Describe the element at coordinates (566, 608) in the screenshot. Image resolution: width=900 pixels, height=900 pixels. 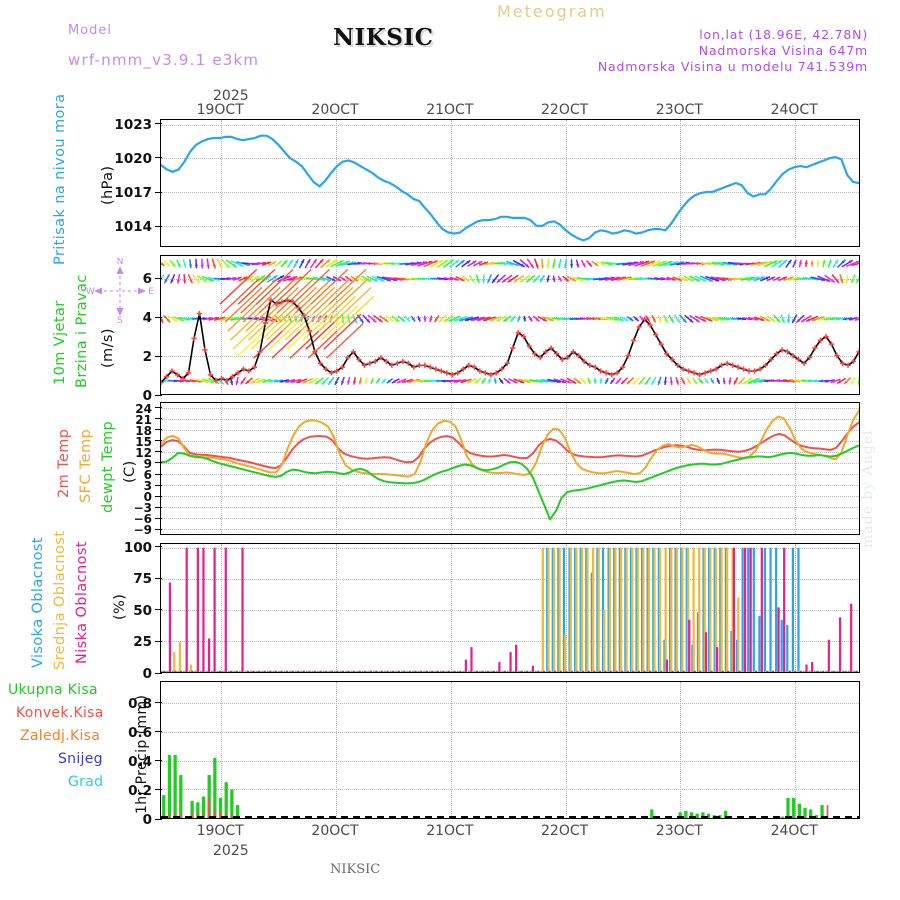
I see `gridline-vertical` at that location.